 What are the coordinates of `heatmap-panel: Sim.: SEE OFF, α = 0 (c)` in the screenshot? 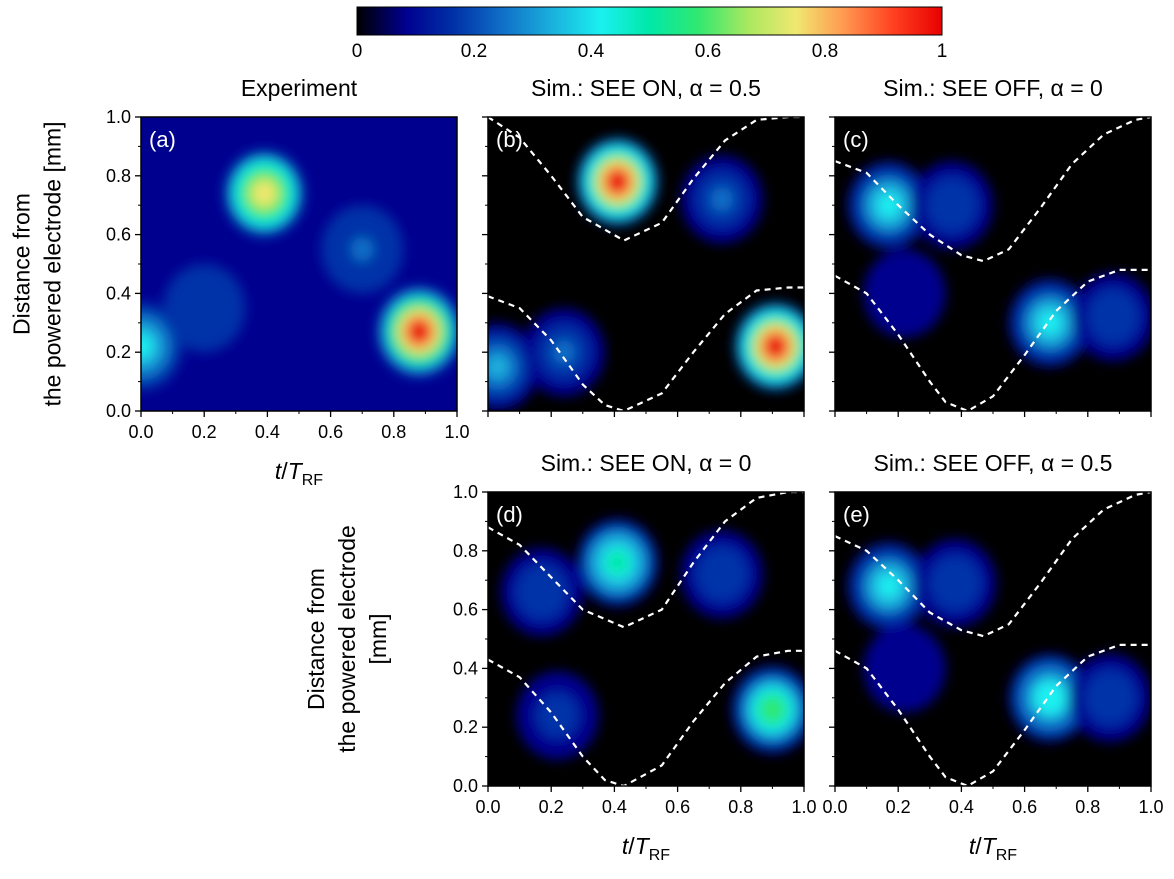 It's located at (990, 246).